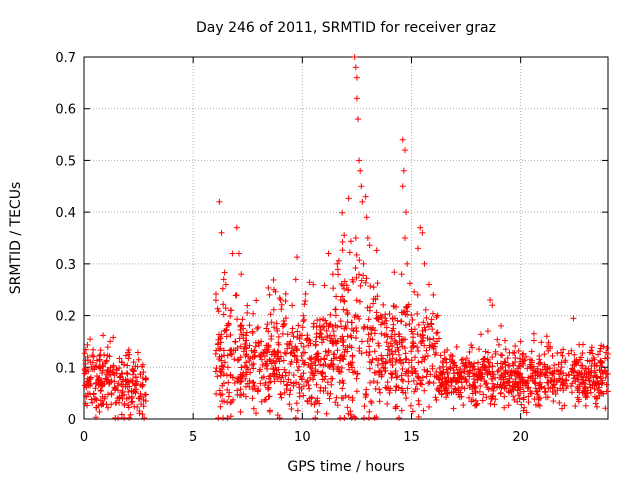 The image size is (640, 480). Describe the element at coordinates (16, 238) in the screenshot. I see `y-axis-label: SRMTID / TECUs` at that location.